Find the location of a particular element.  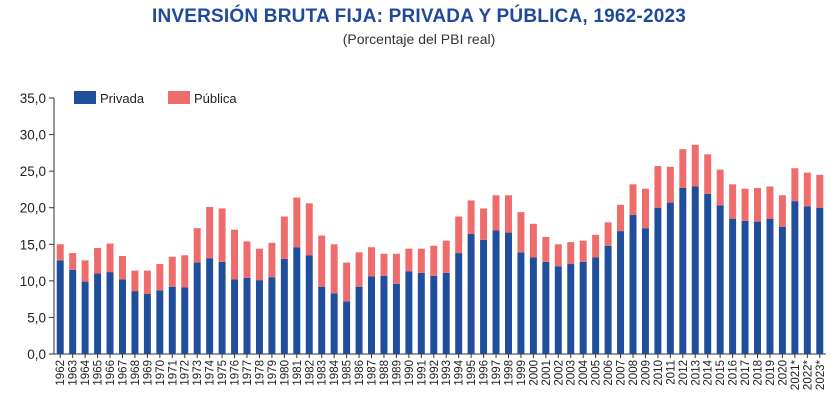

bar-privada-1974 is located at coordinates (210, 306).